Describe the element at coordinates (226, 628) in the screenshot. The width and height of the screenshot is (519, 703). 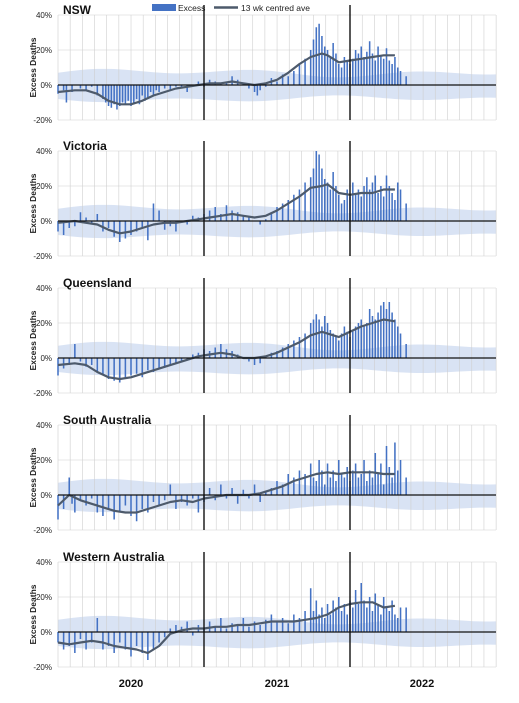
I see `moving-average-line` at that location.